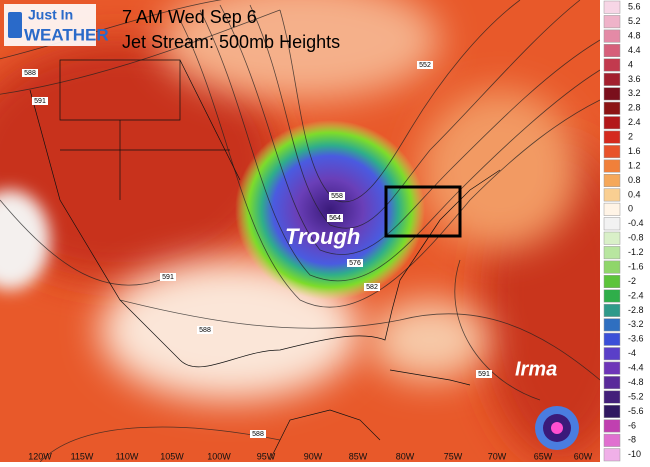 The image size is (650, 467). I want to click on colorbar-label: -3.6, so click(636, 339).